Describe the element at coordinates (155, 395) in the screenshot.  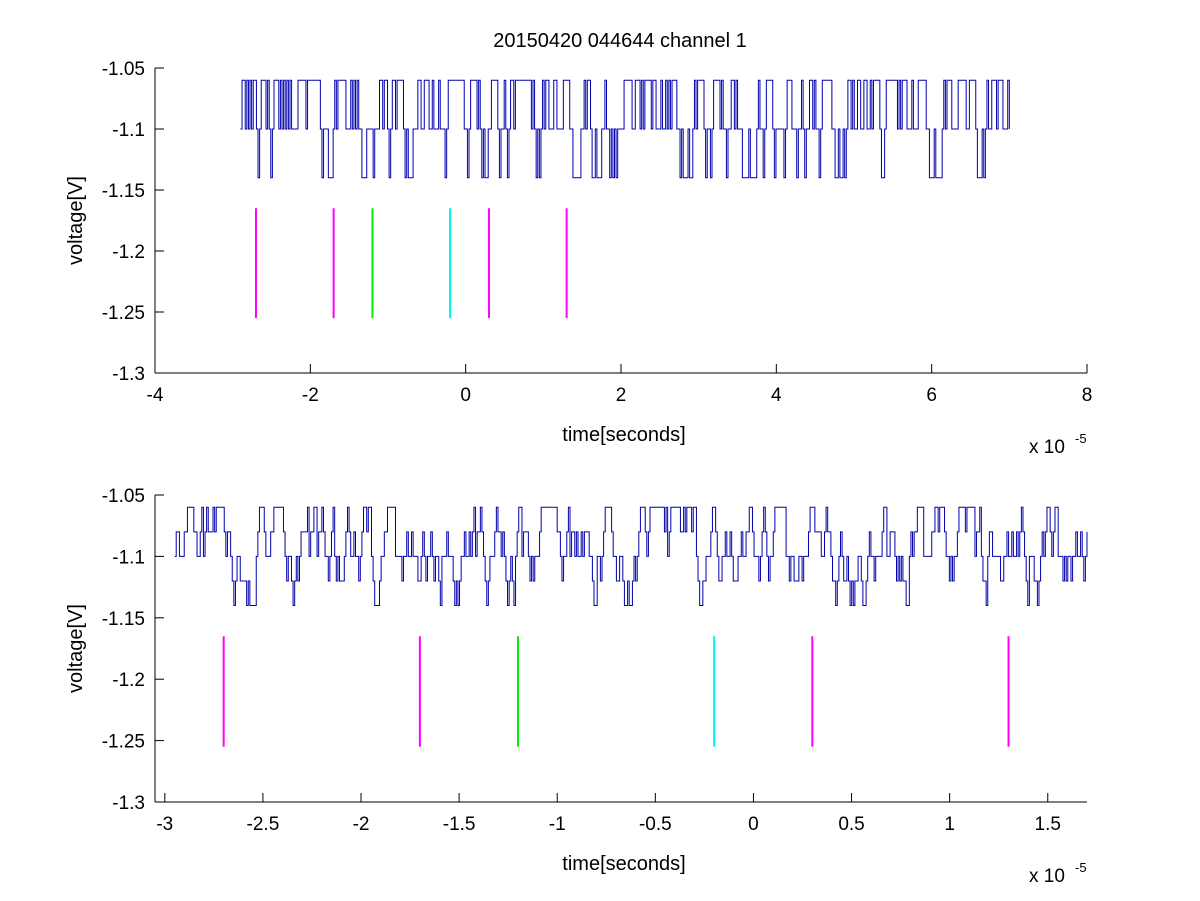
I see `x-tick-label: -4` at that location.